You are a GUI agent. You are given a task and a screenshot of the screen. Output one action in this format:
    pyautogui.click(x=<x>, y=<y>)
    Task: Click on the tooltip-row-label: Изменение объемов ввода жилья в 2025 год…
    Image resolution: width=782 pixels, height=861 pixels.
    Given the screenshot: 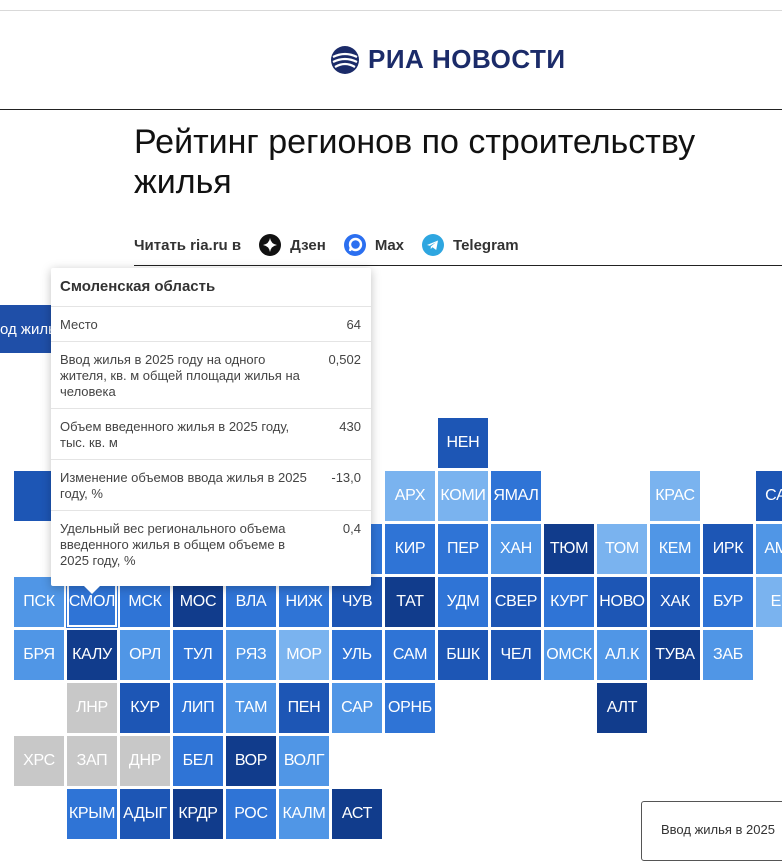 What is the action you would take?
    pyautogui.click(x=183, y=485)
    